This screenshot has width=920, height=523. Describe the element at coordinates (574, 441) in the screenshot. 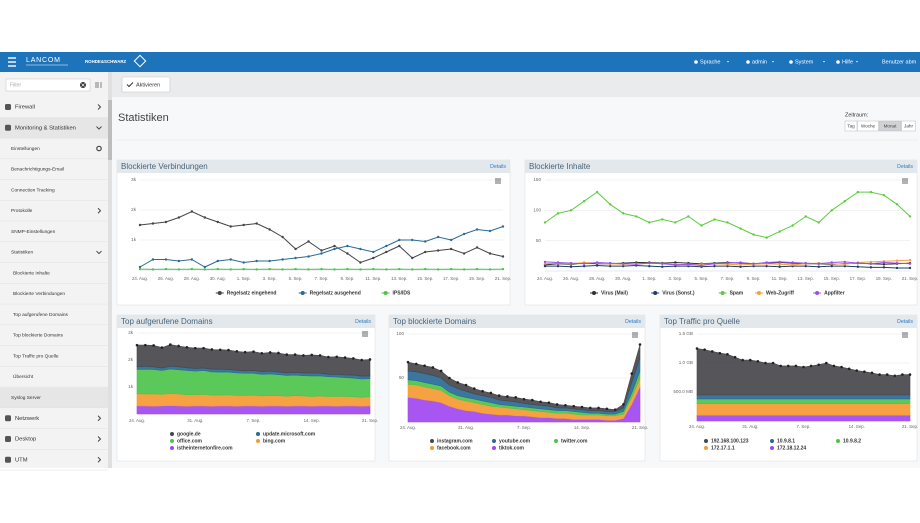

I see `legend-label: twitter.com` at that location.